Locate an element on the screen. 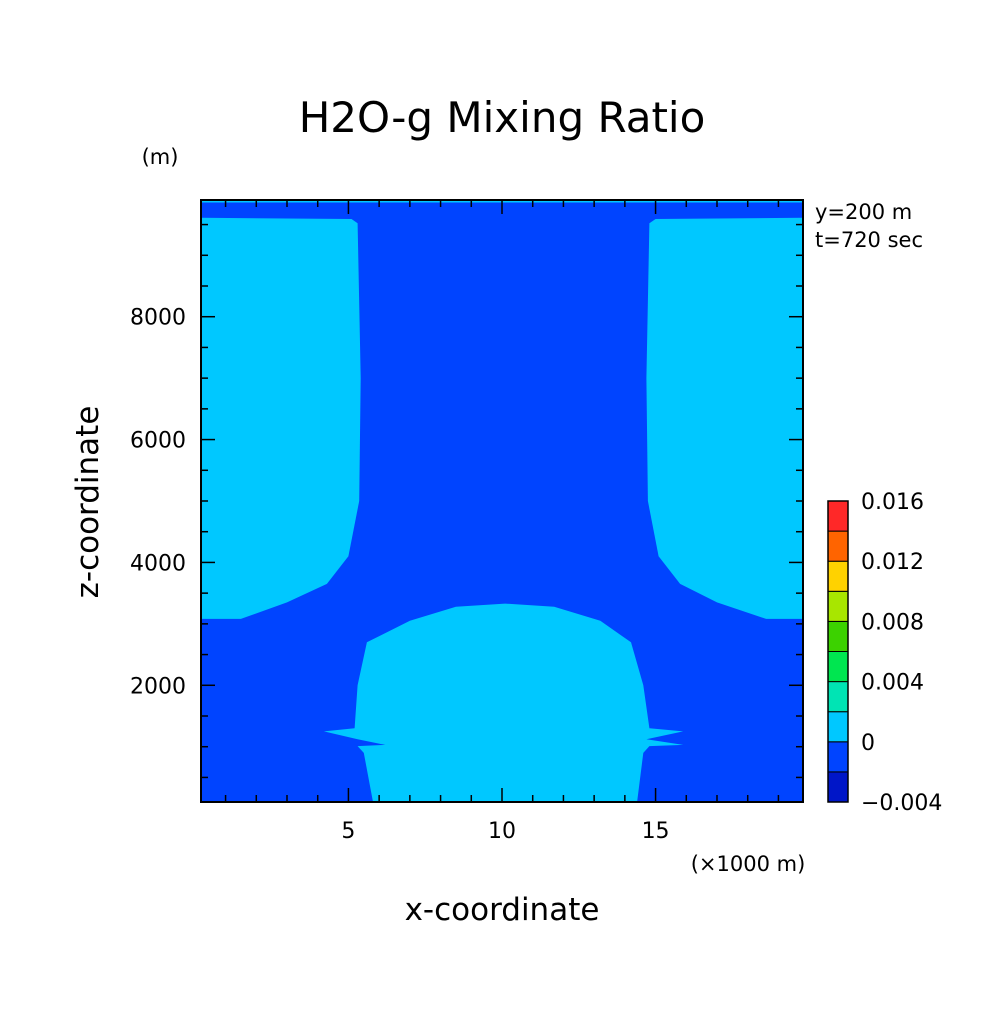  colorbar-label: 0.008 is located at coordinates (892, 622).